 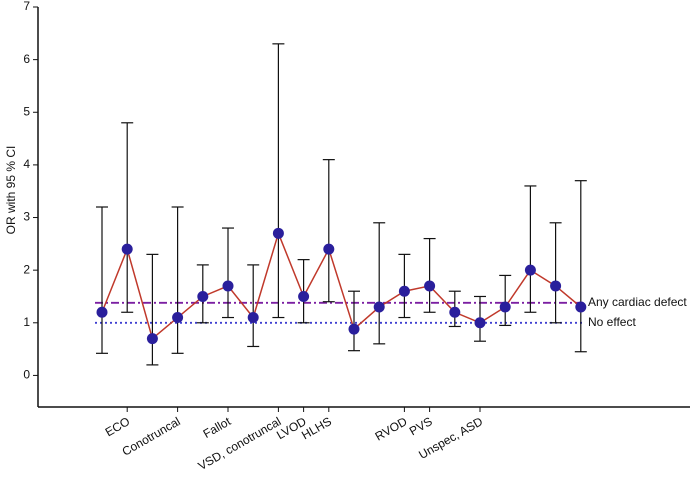 I want to click on x-tick-label: PVS, so click(x=421, y=426).